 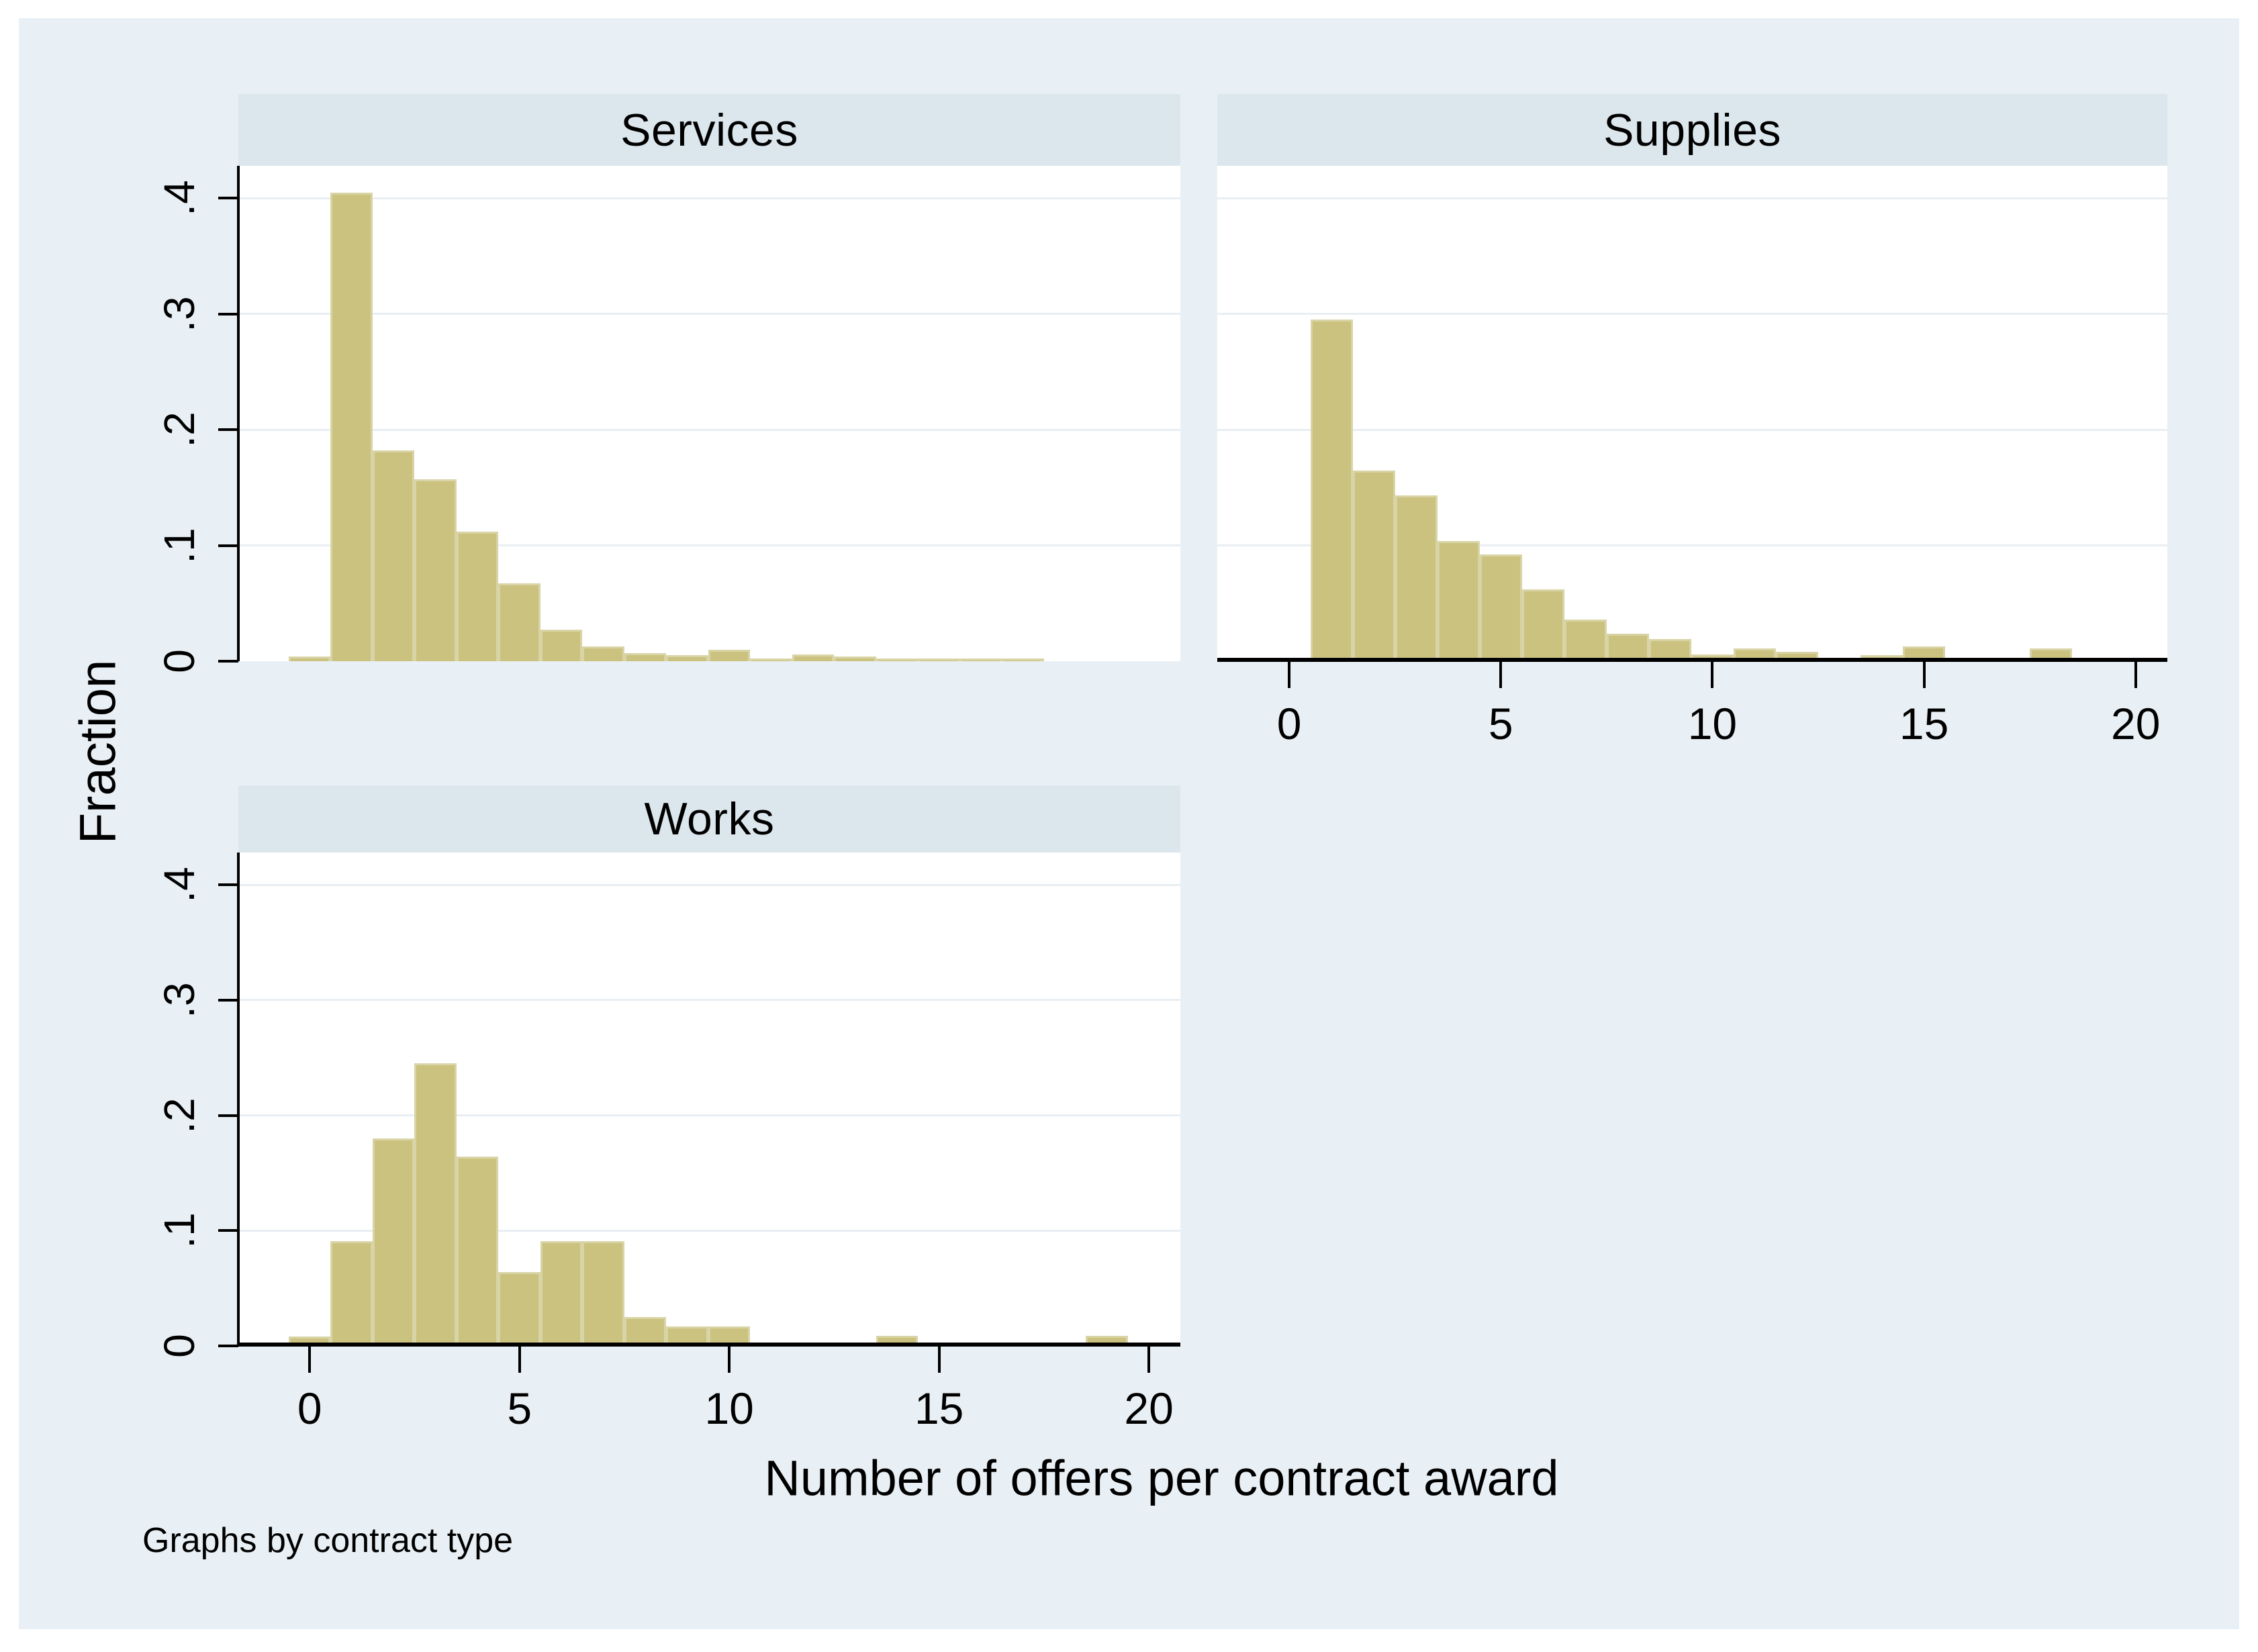 What do you see at coordinates (98, 752) in the screenshot?
I see `y-axis-title: Fraction` at bounding box center [98, 752].